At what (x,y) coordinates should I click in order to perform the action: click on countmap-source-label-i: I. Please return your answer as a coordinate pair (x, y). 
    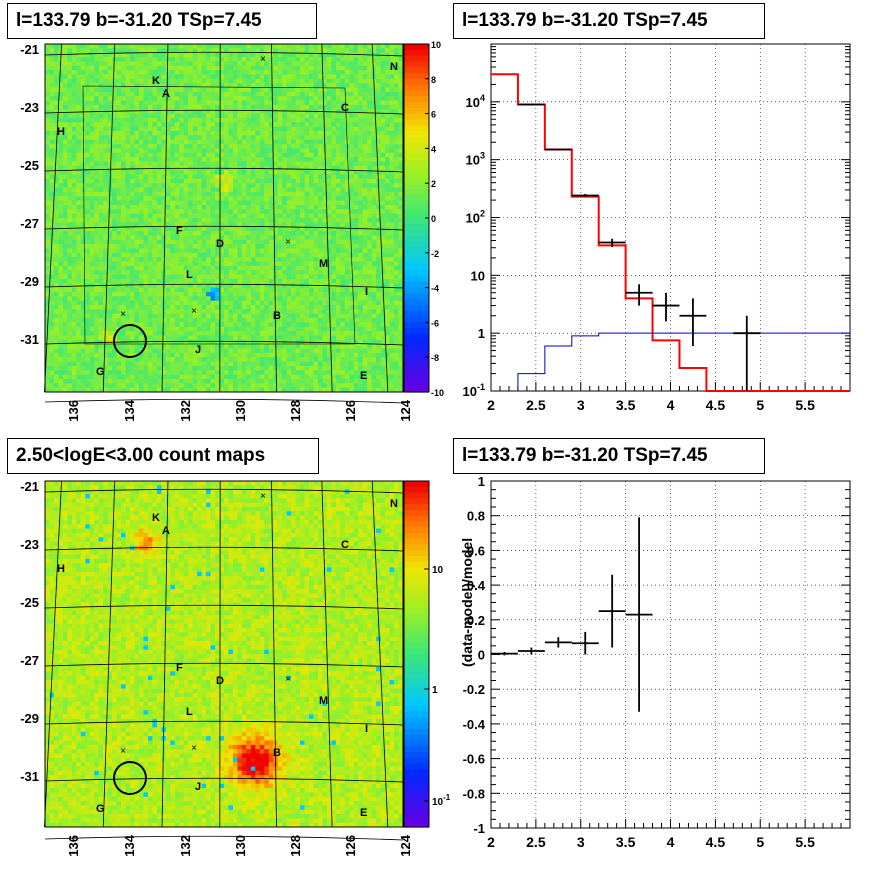
    Looking at the image, I should click on (366, 729).